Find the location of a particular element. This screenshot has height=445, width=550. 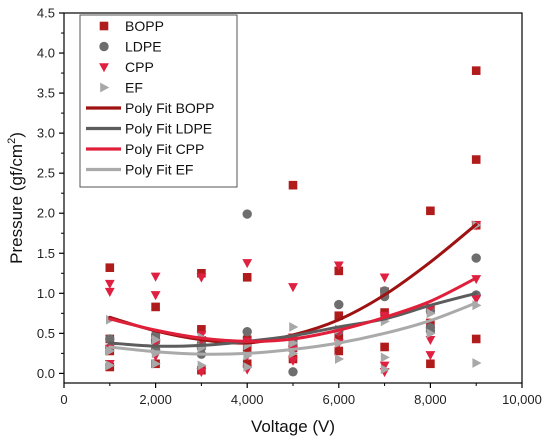

legend-item-ldpe: LDPE is located at coordinates (130, 47).